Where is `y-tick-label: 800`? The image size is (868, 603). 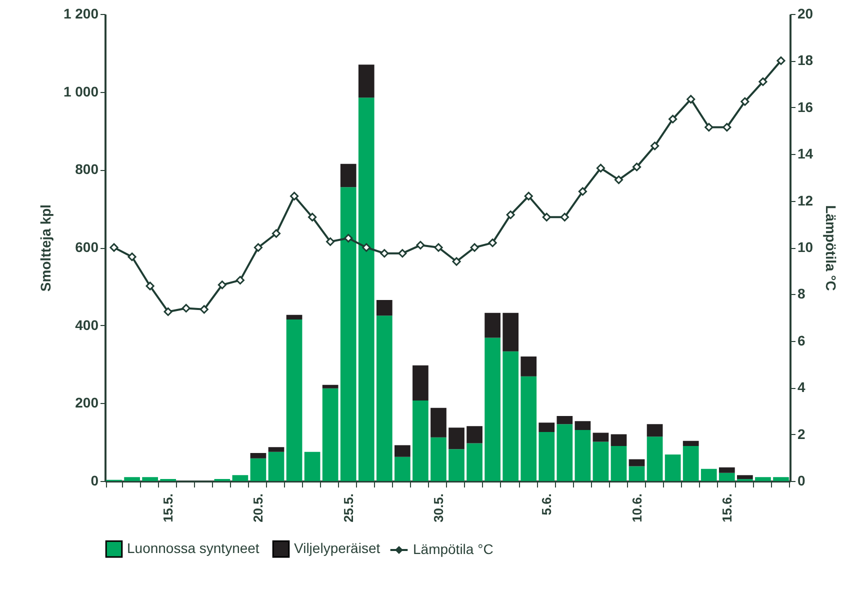
y-tick-label: 800 is located at coordinates (87, 169).